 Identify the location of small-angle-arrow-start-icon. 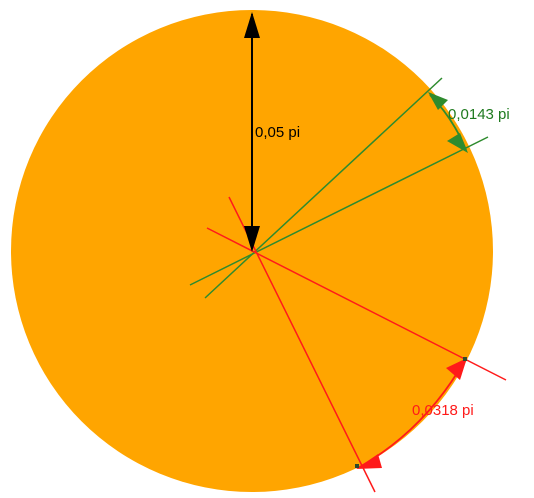
(438, 101).